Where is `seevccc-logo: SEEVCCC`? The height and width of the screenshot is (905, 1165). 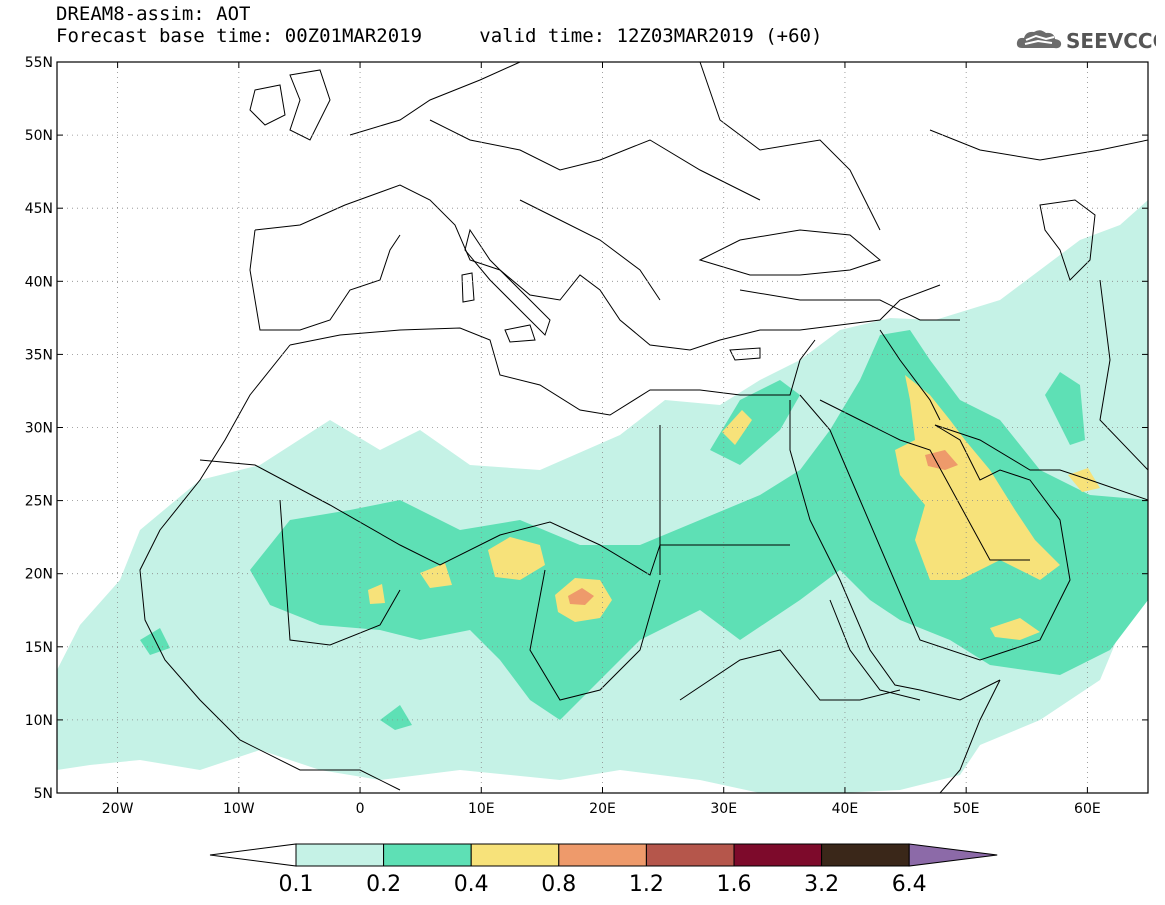 seevccc-logo: SEEVCCC is located at coordinates (1086, 41).